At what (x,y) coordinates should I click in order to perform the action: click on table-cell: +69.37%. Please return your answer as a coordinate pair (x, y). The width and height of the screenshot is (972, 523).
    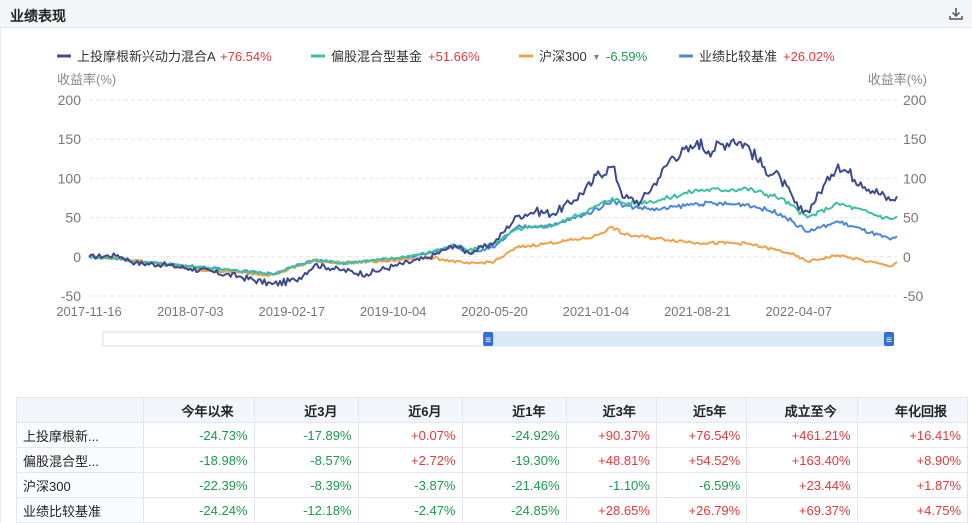
    Looking at the image, I should click on (802, 510).